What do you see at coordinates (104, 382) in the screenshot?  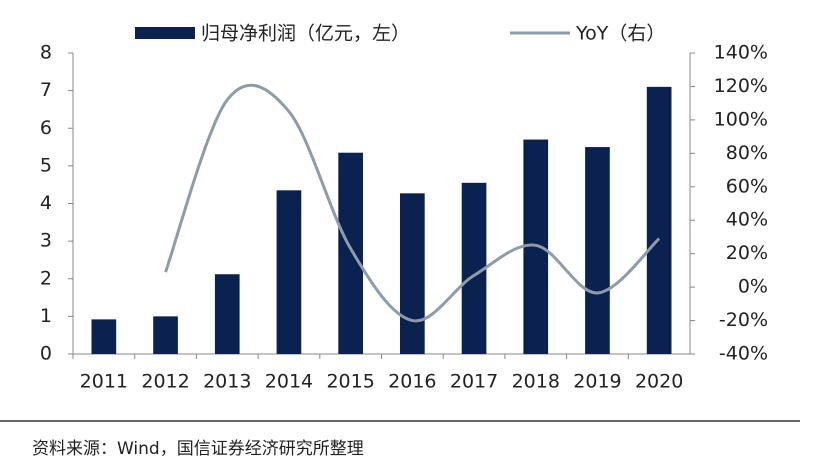 I see `x-tick-label: 2011` at bounding box center [104, 382].